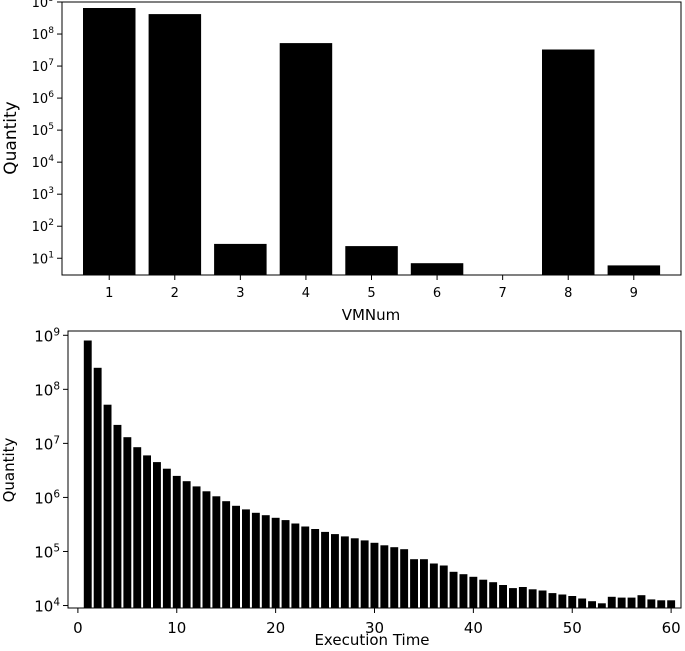  What do you see at coordinates (56, 494) in the screenshot?
I see `chart2-y-tick-label-exponent: 6` at bounding box center [56, 494].